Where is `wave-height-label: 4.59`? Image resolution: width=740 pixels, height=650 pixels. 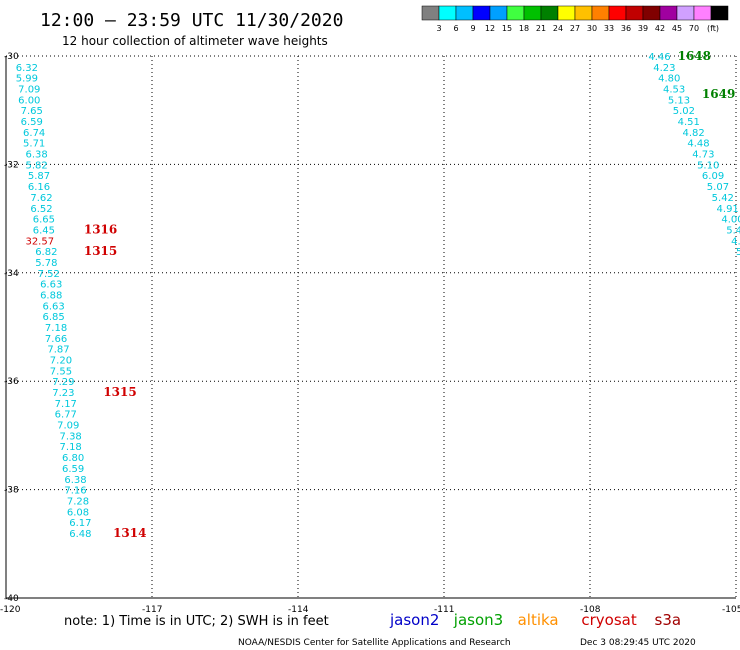
wave-height-label: 4.59 is located at coordinates (735, 241).